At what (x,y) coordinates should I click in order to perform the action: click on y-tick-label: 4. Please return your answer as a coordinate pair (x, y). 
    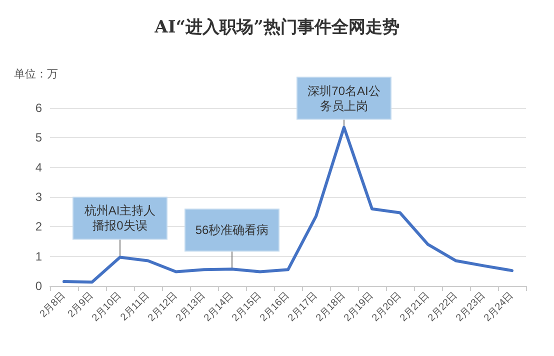
    Looking at the image, I should click on (38, 167).